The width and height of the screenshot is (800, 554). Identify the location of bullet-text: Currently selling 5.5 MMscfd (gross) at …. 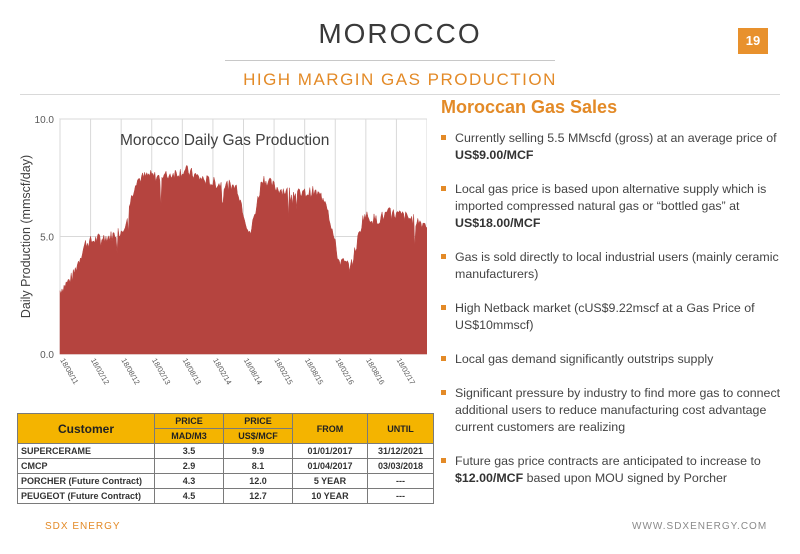
(616, 138).